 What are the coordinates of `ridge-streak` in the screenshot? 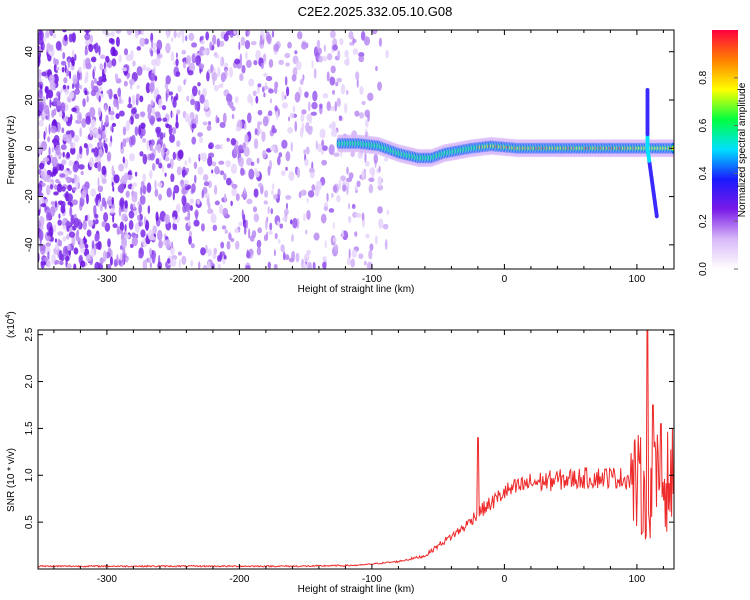 It's located at (647, 90).